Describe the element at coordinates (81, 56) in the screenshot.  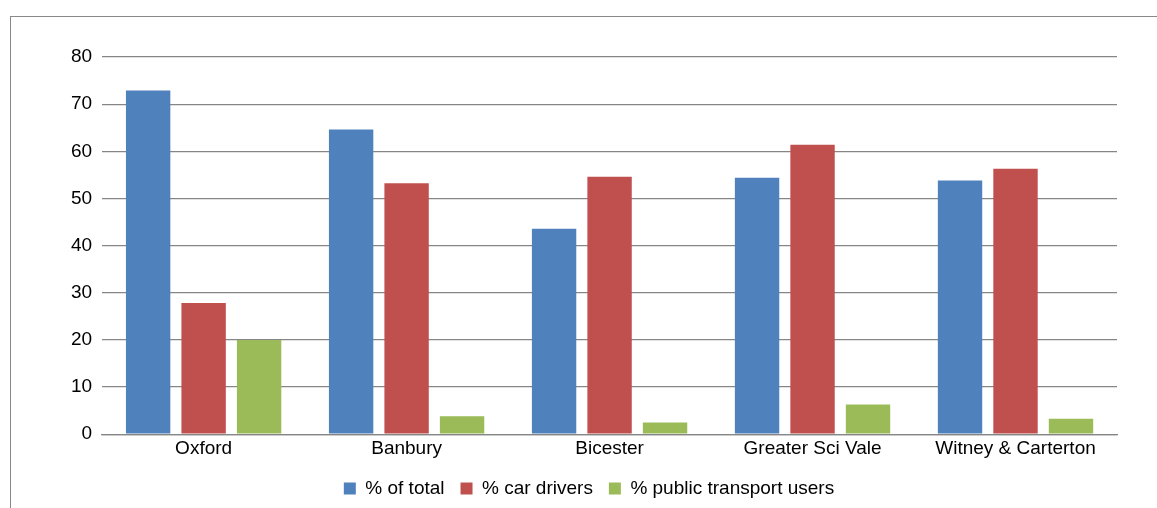
I see `y-tick-label: 80` at that location.